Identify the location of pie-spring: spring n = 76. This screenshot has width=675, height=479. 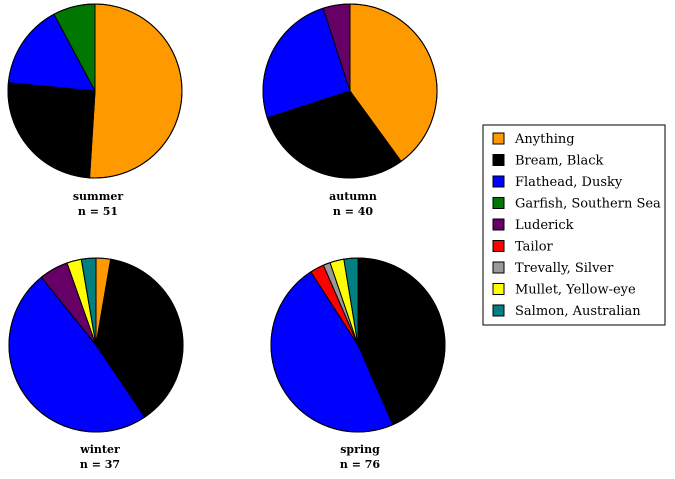
(358, 364).